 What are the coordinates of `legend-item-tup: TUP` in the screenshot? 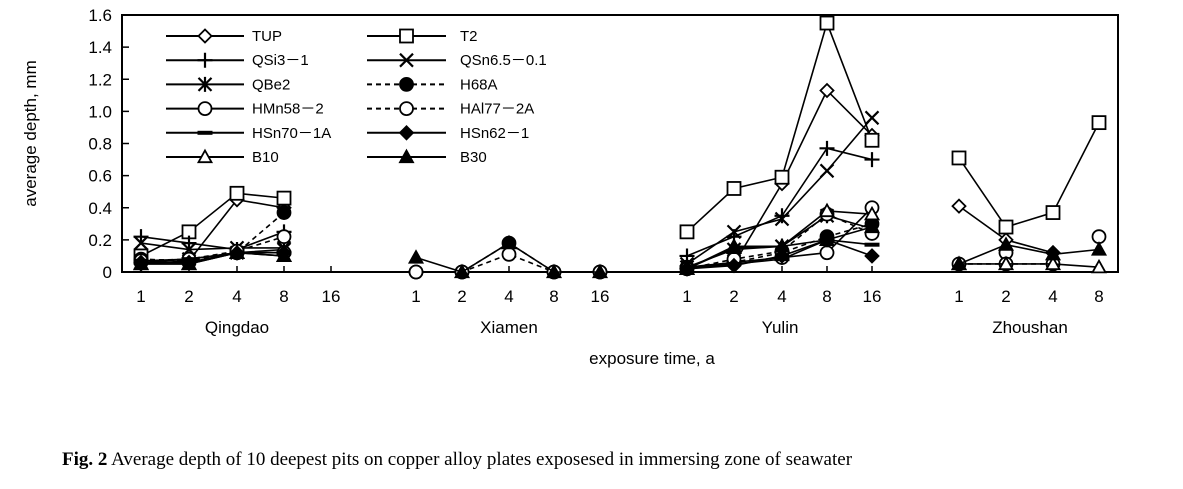 It's located at (224, 36).